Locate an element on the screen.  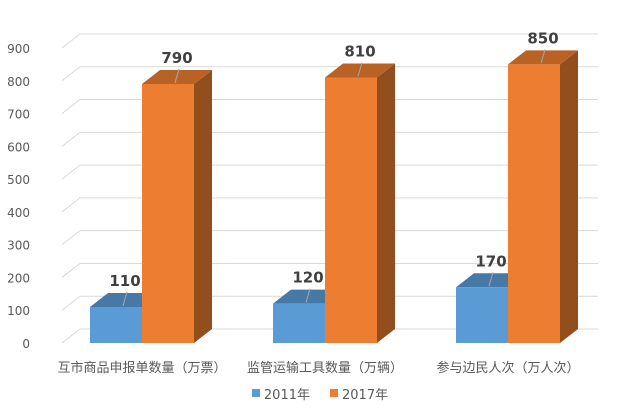
y-tick-label-4: 400 is located at coordinates (18, 213).